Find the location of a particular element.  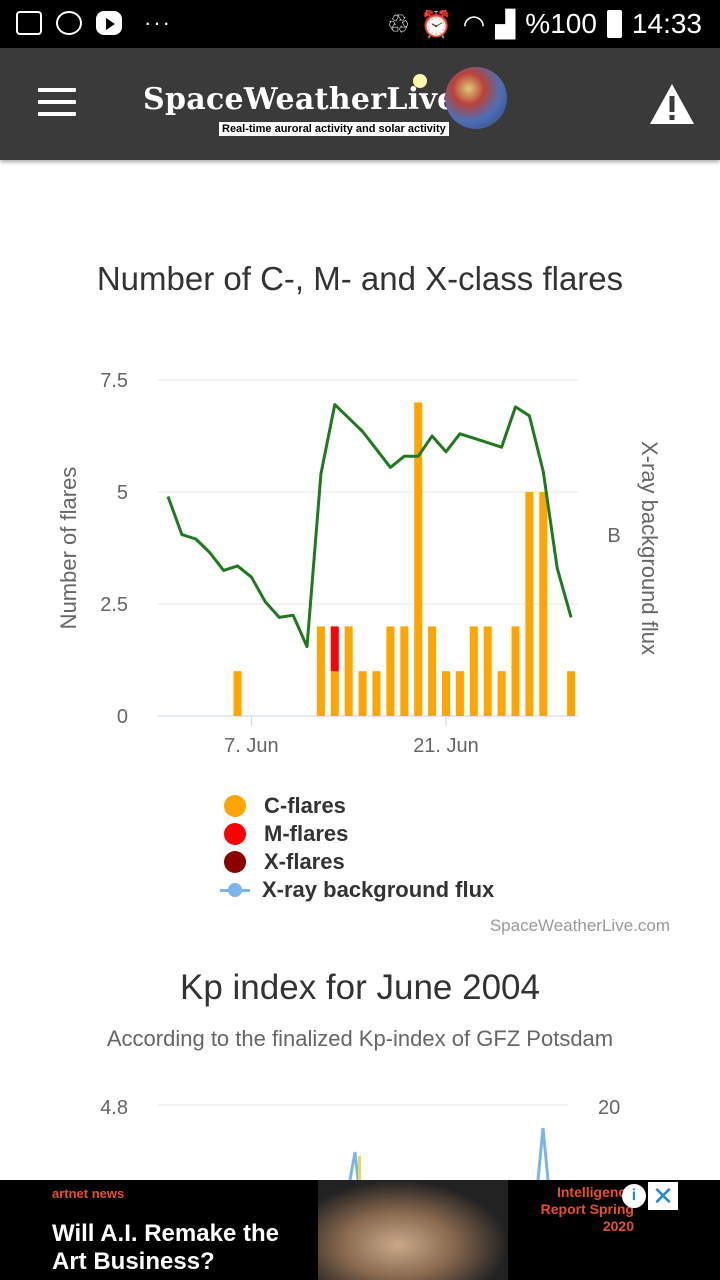

kp-y-tick: 4.8 is located at coordinates (114, 1108).